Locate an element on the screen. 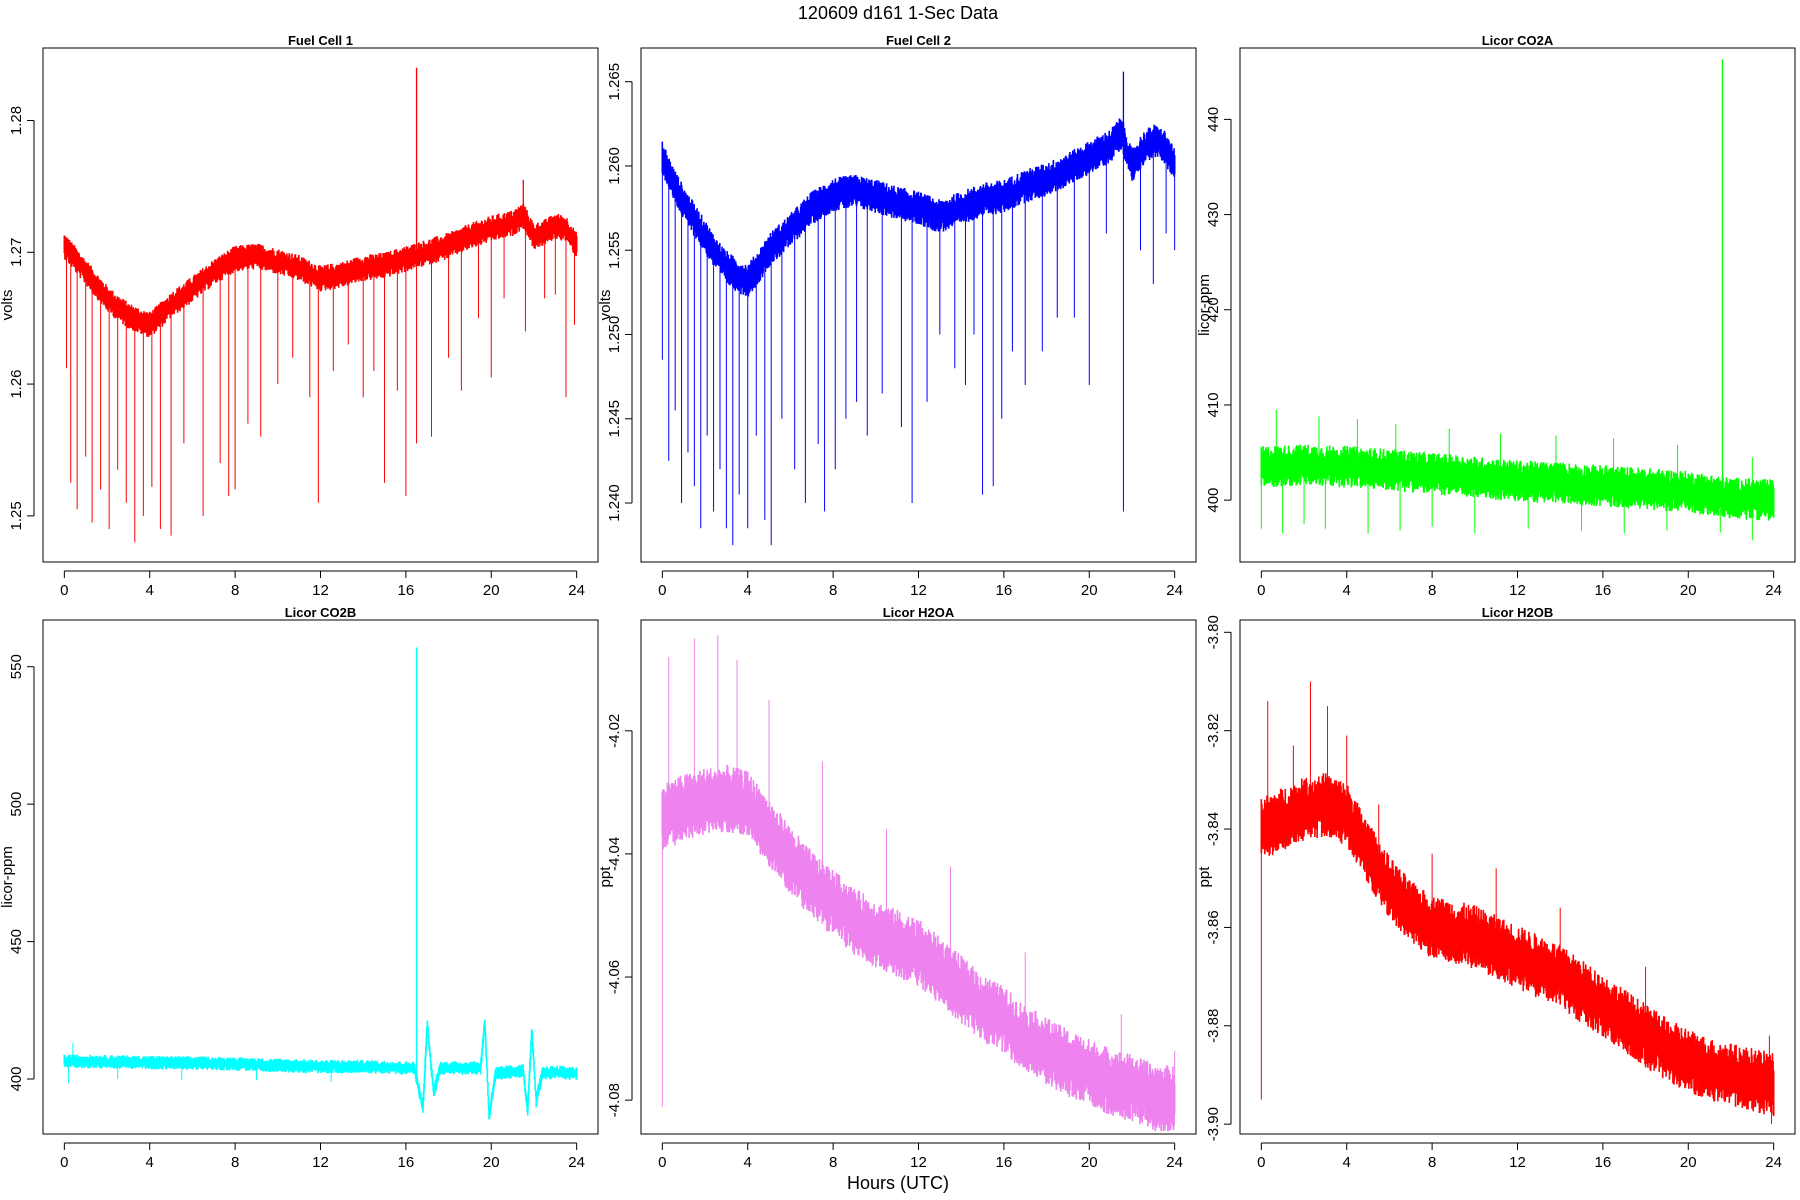 This screenshot has height=1200, width=1800. panel-title: Licor CO2B is located at coordinates (321, 612).